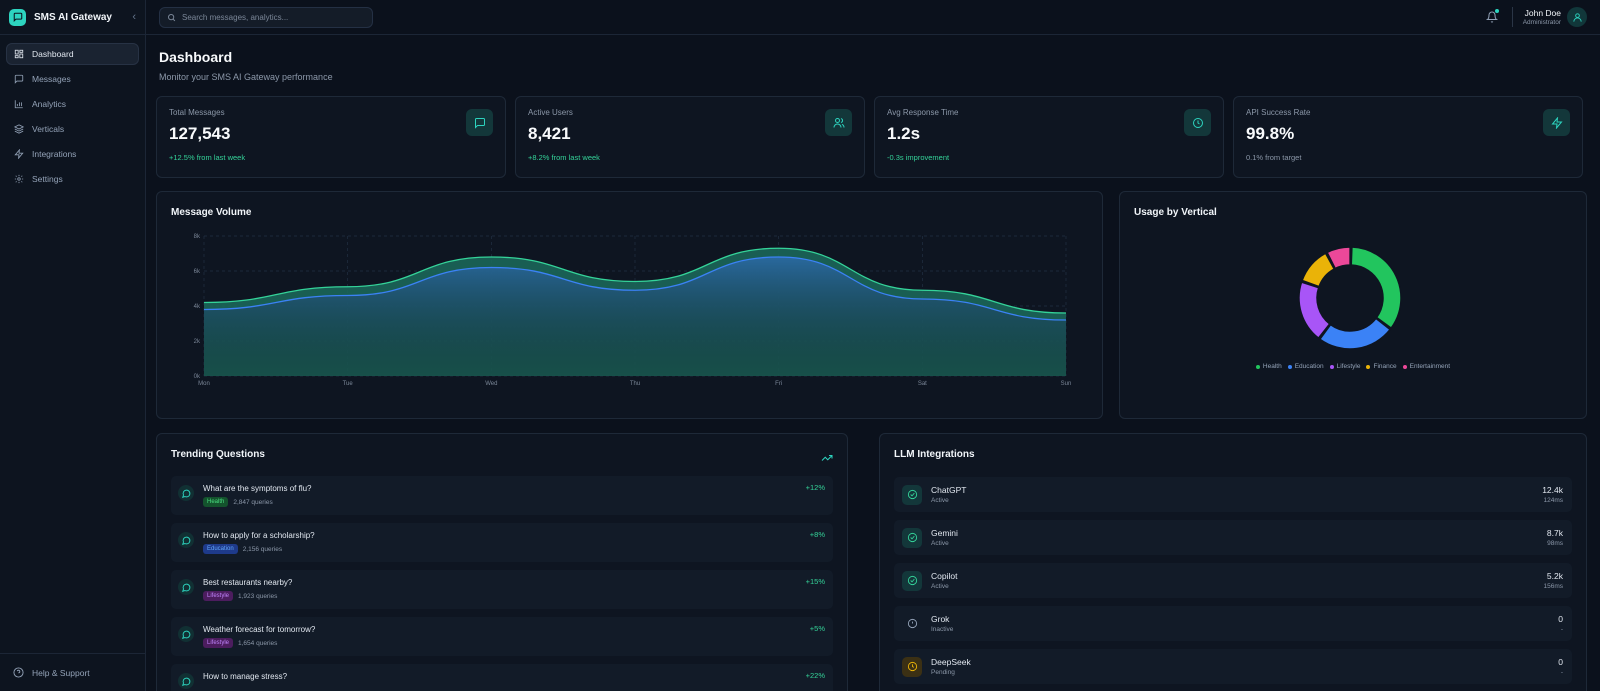 The image size is (1600, 691). What do you see at coordinates (491, 384) in the screenshot?
I see `x-tick-label: Wed` at bounding box center [491, 384].